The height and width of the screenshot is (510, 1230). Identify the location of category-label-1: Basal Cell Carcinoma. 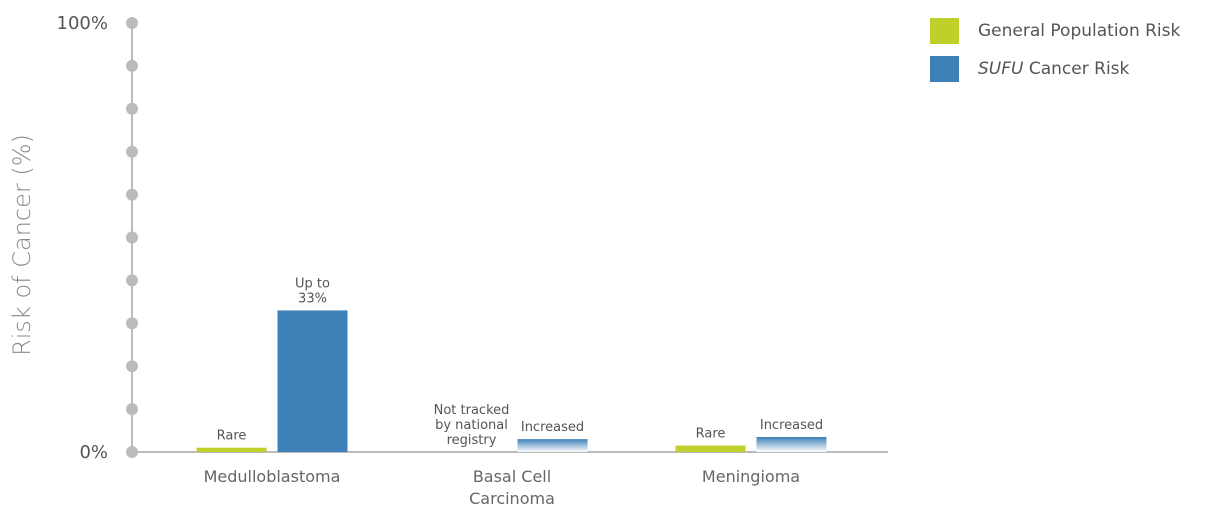
(512, 487).